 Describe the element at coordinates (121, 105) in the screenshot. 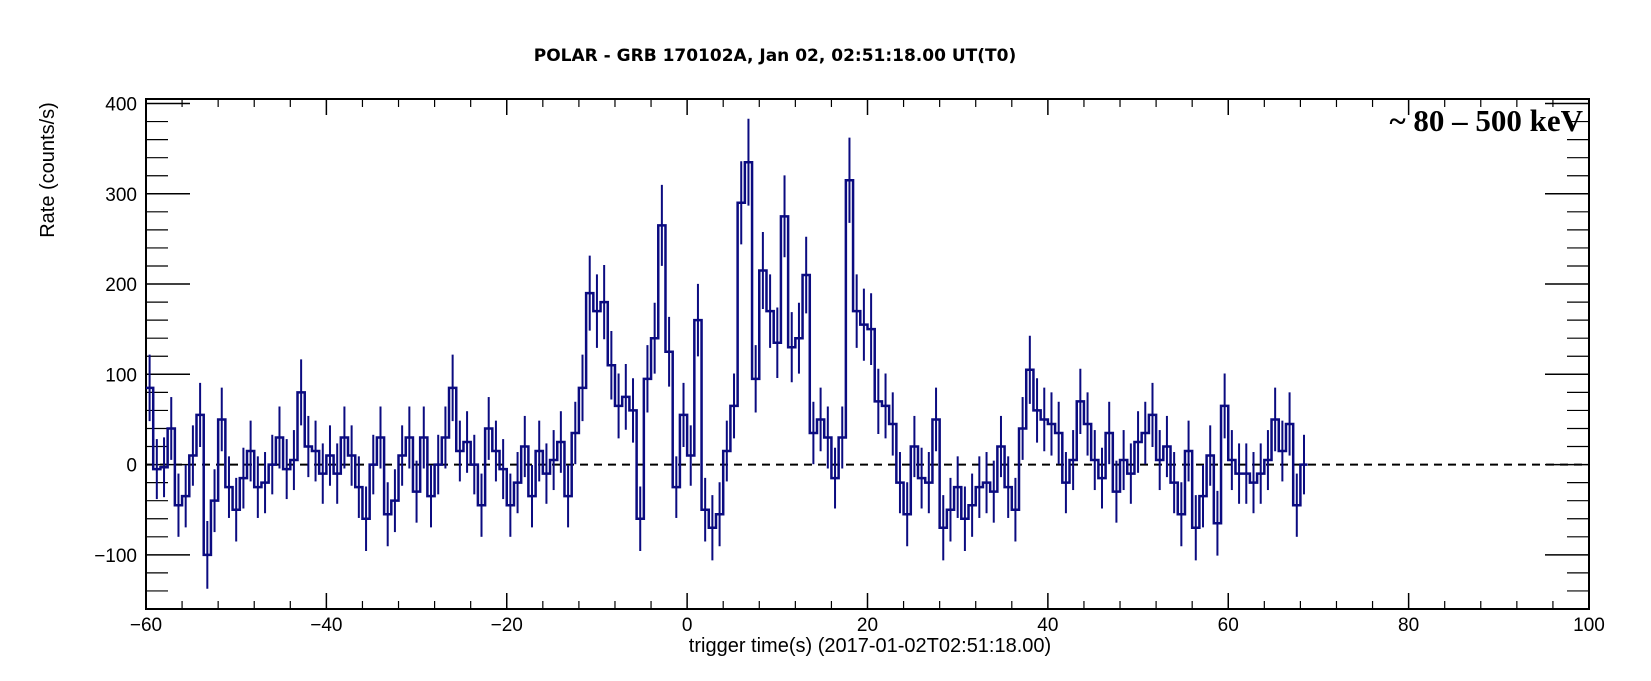

I see `y-tick-label: 400` at that location.